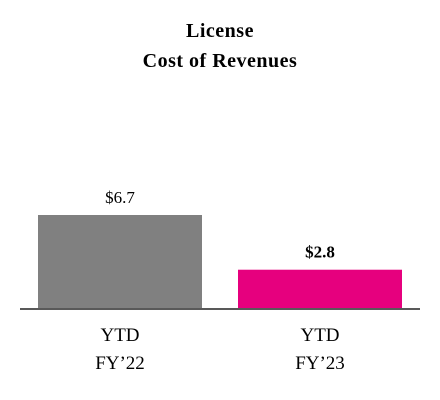  What do you see at coordinates (320, 363) in the screenshot?
I see `category-label-2-line-2: FY’23` at bounding box center [320, 363].